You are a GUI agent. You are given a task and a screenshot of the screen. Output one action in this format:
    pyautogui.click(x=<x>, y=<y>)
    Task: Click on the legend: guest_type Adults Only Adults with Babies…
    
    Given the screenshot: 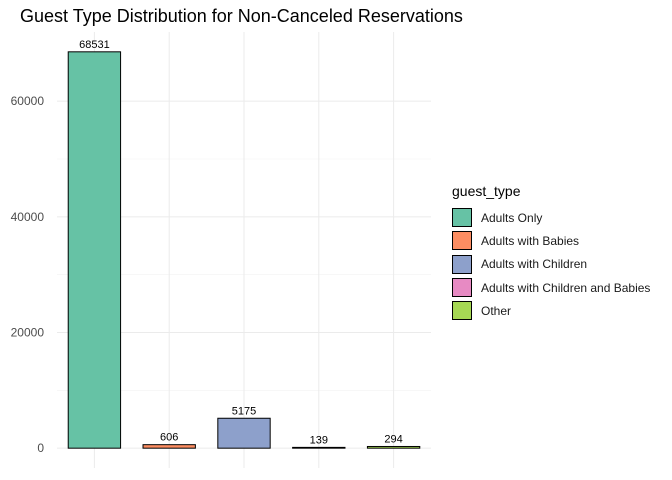 What is the action you would take?
    pyautogui.click(x=551, y=252)
    